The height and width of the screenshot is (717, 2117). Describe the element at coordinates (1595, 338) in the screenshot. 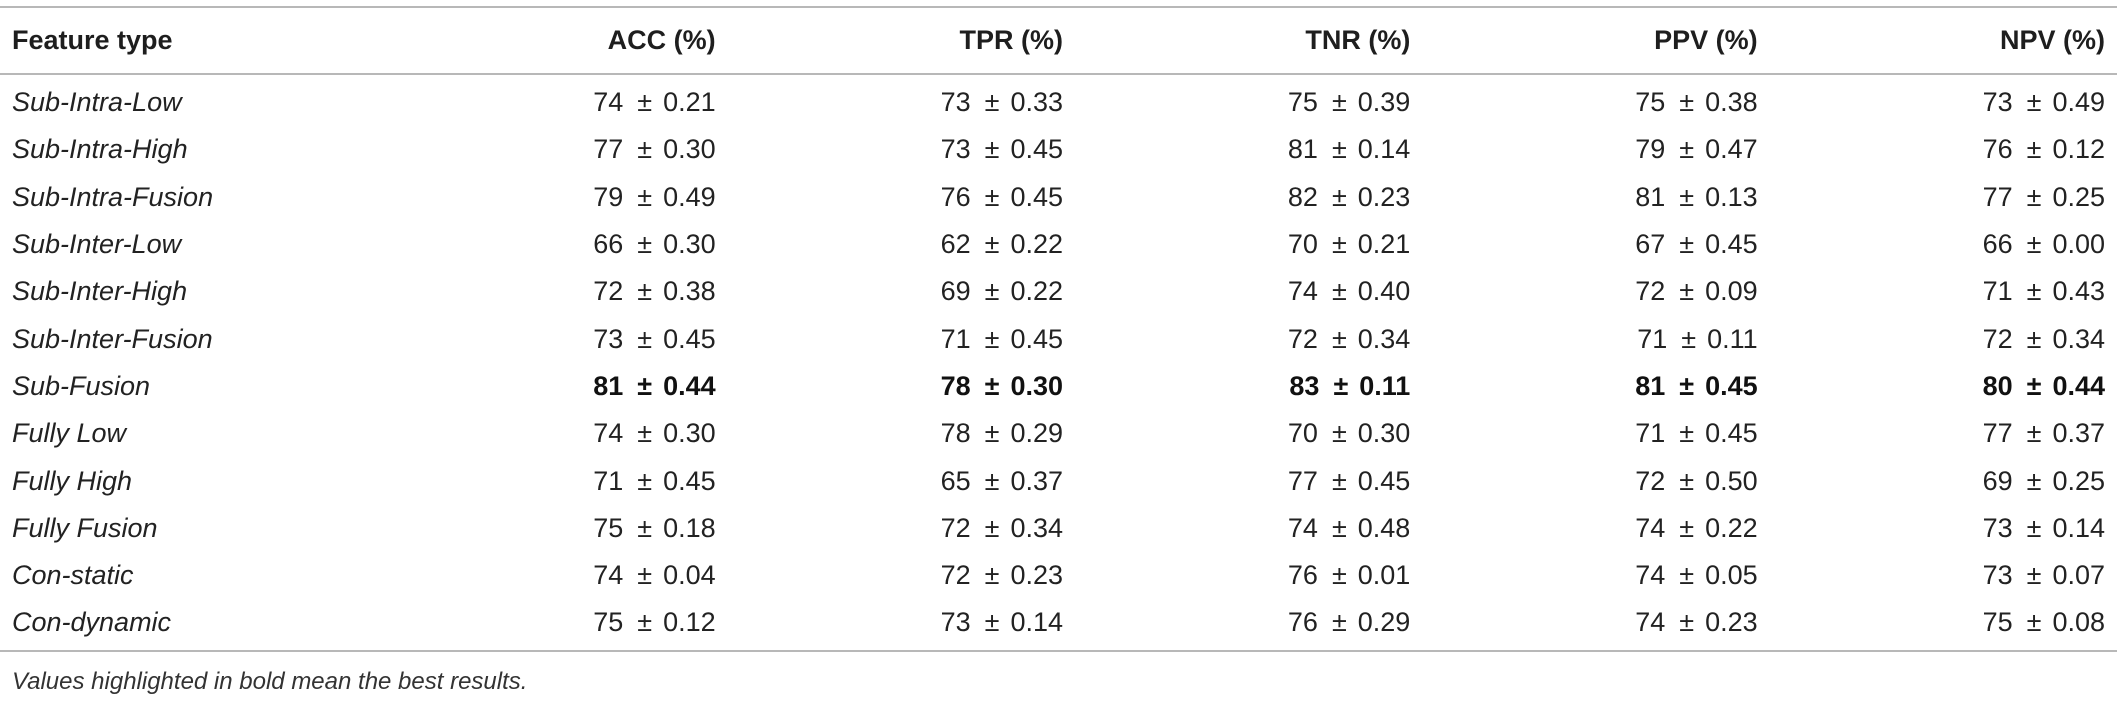

I see `ppv-cell: 71 ±0.11` at that location.